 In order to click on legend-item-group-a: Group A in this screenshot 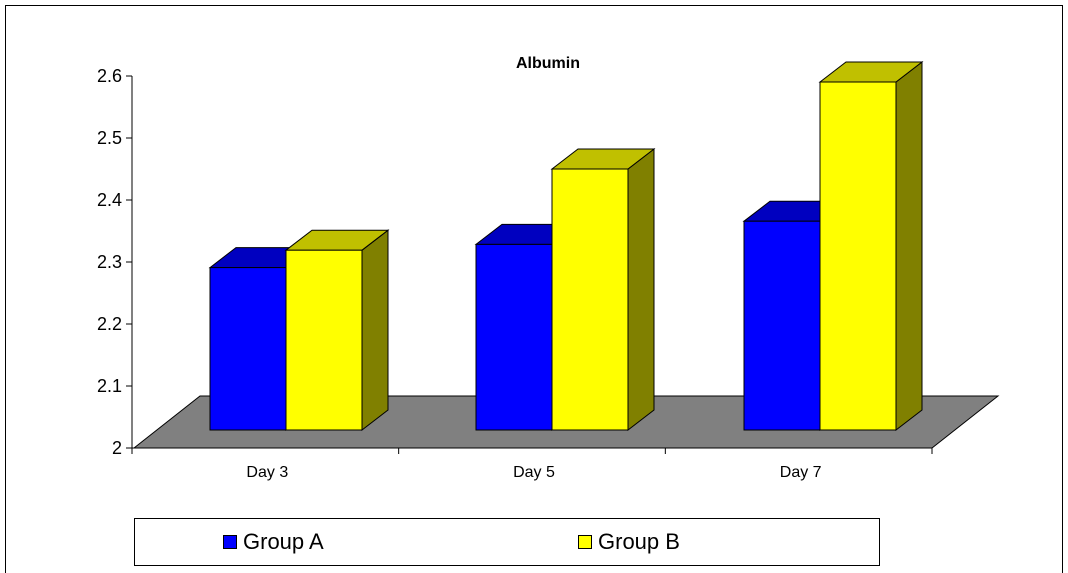, I will do `click(273, 541)`.